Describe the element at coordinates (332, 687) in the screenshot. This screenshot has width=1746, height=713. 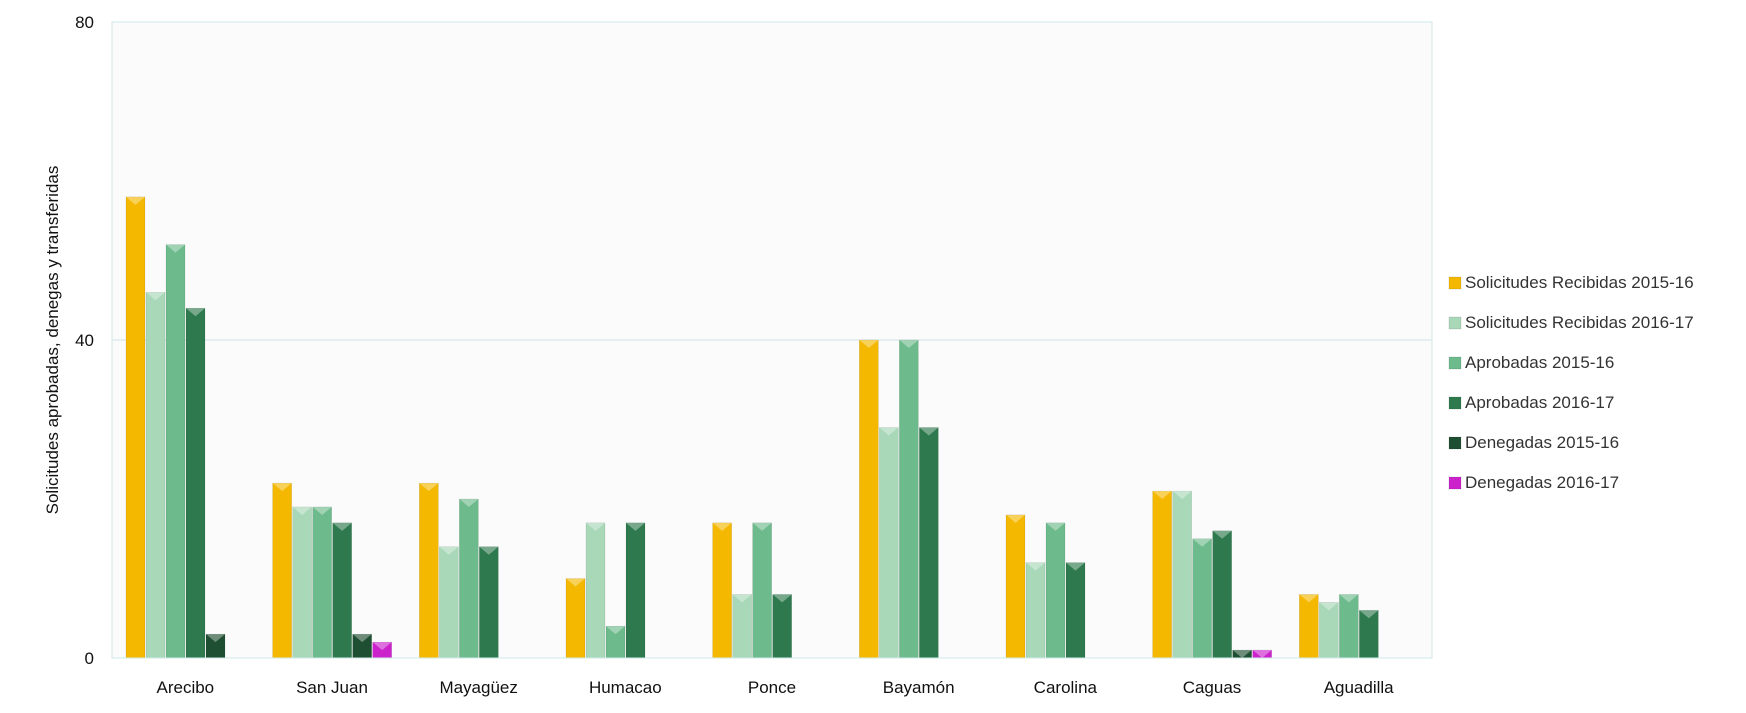
I see `x-tick-label: San Juan` at that location.